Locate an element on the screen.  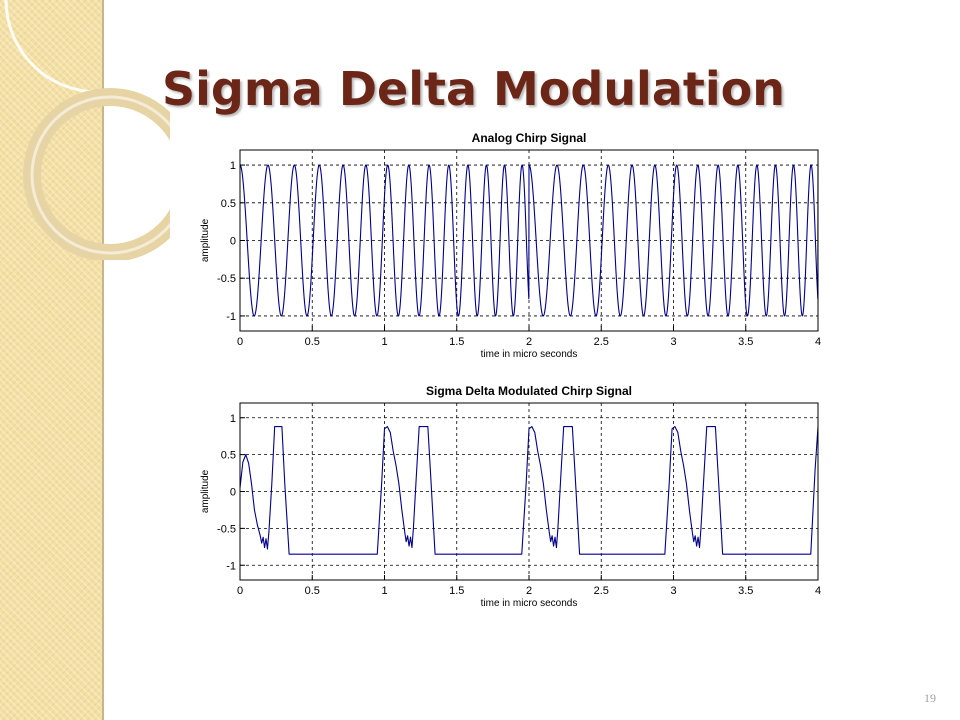
chart2-signal-line is located at coordinates (529, 490).